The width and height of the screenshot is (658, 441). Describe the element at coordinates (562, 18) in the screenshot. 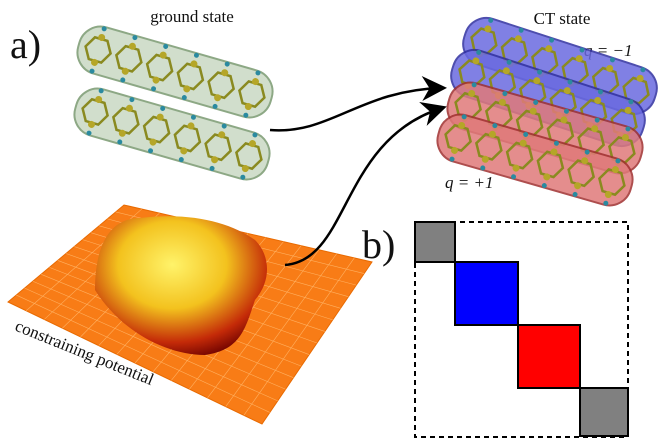

I see `caption: CT state` at that location.